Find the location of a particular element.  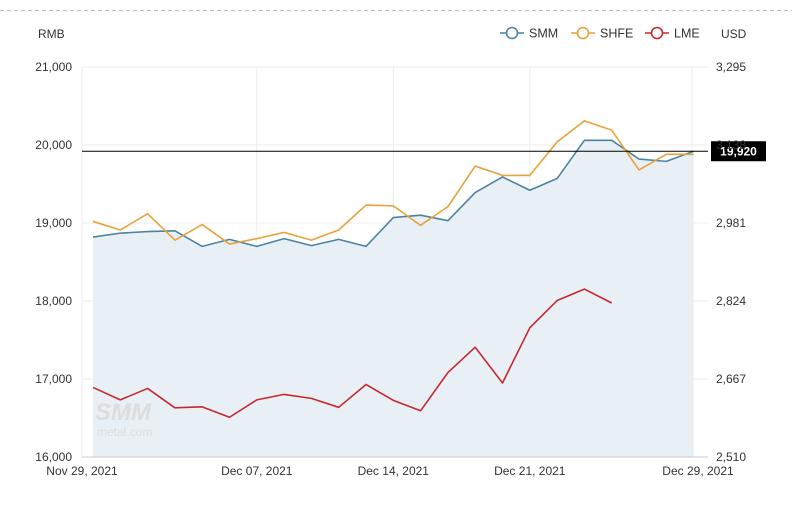

legend-marker-shfe is located at coordinates (583, 33).